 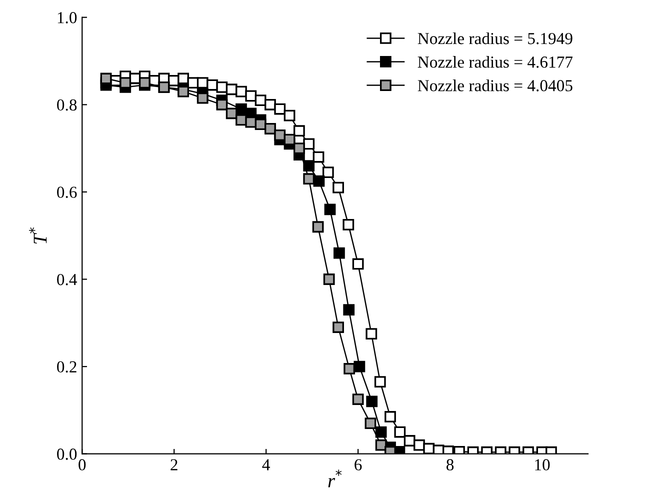 What do you see at coordinates (495, 62) in the screenshot?
I see `legend-label: Nozzle radius = 4.6177` at bounding box center [495, 62].